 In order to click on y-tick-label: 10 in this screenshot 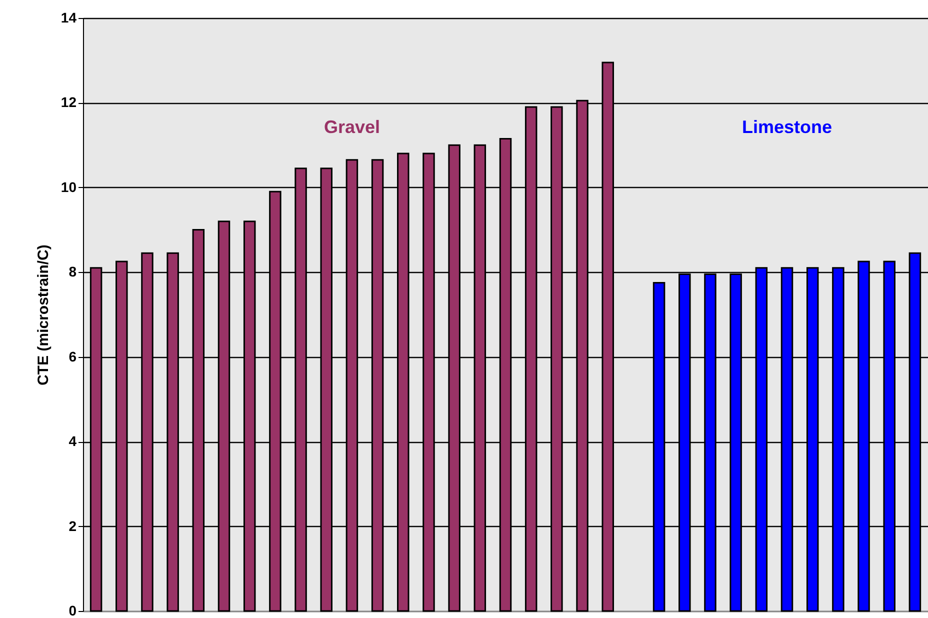, I will do `click(68, 186)`.